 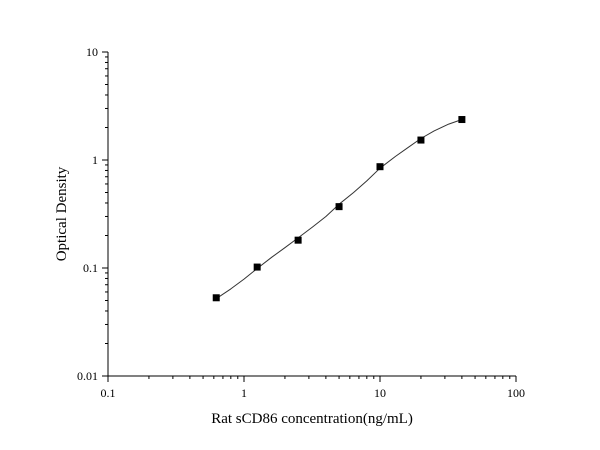 What do you see at coordinates (108, 393) in the screenshot?
I see `x-tick-label: 0.1` at bounding box center [108, 393].